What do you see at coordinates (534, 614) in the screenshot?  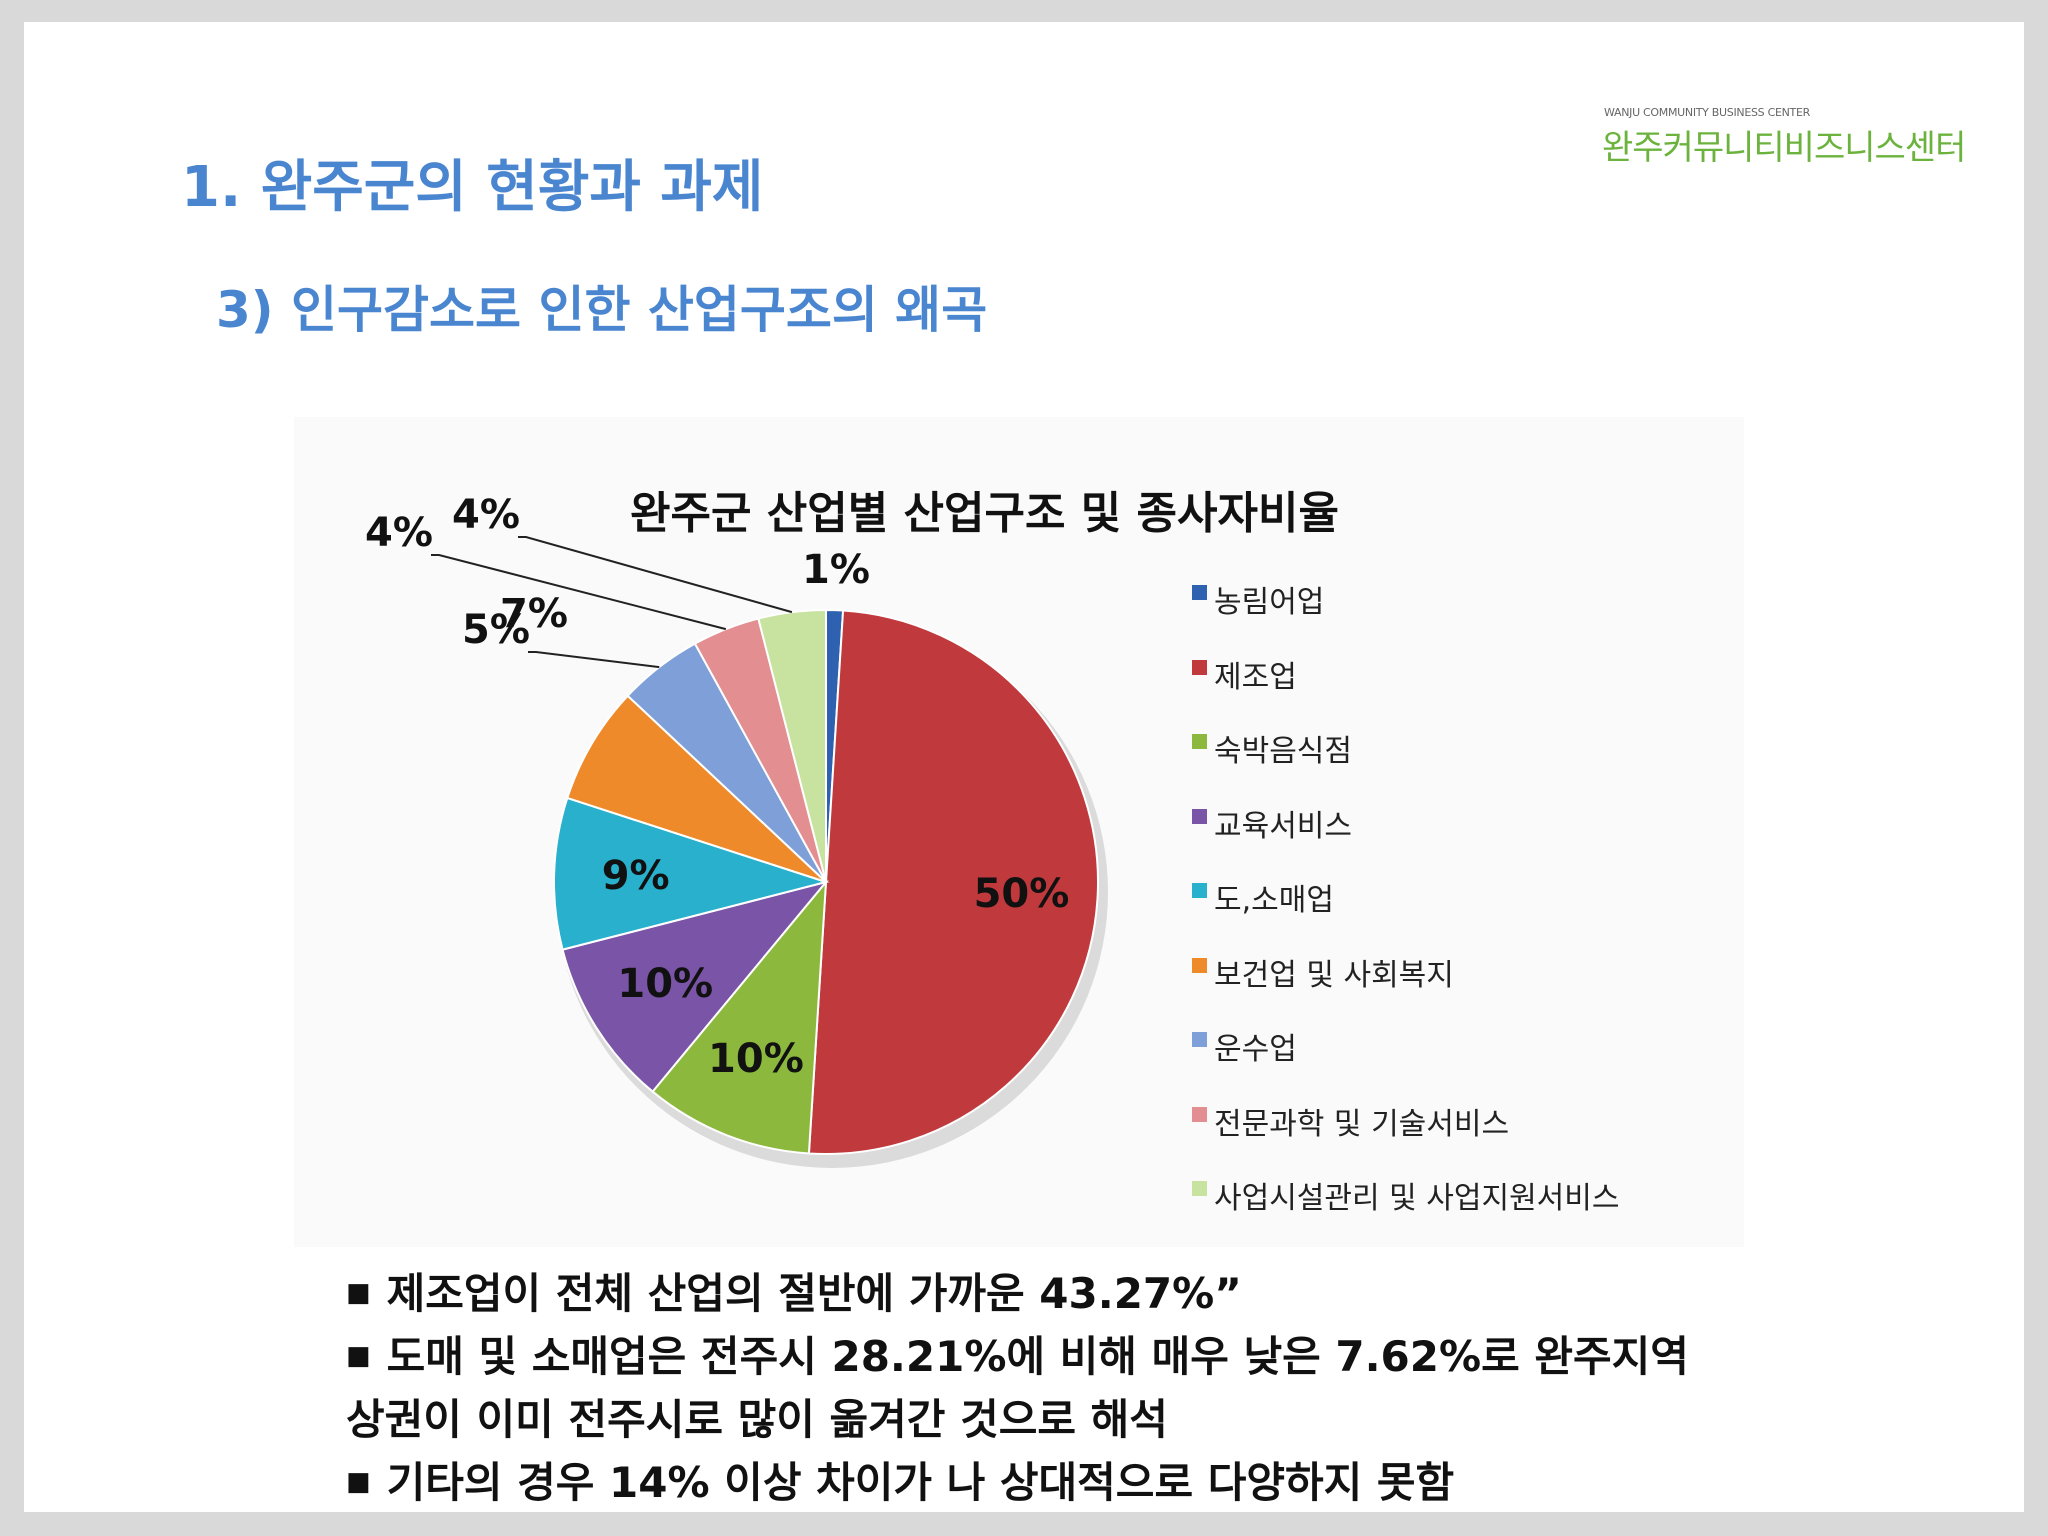 I see `slice-percent-label: 7%` at bounding box center [534, 614].